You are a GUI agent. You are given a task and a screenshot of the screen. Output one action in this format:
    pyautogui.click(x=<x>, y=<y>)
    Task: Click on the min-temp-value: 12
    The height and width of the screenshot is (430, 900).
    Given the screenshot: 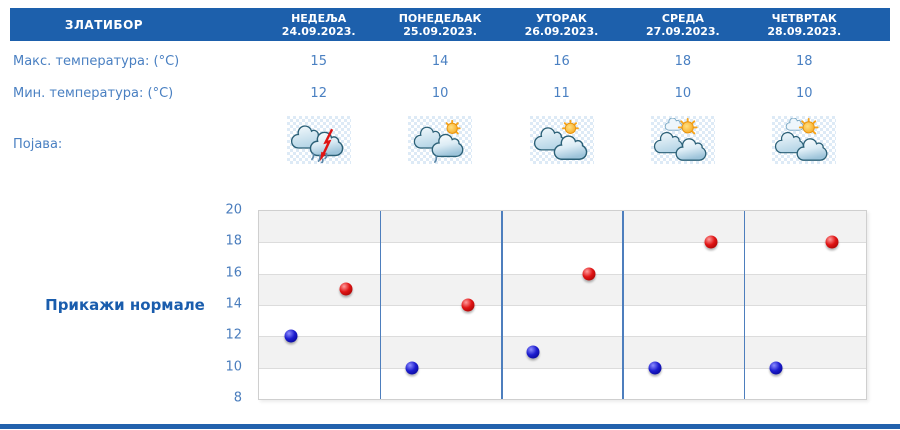 What is the action you would take?
    pyautogui.click(x=318, y=93)
    